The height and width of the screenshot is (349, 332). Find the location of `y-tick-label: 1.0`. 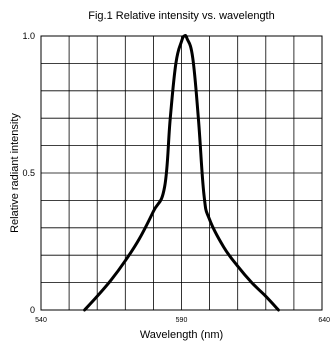

y-tick-label: 1.0 is located at coordinates (28, 36).